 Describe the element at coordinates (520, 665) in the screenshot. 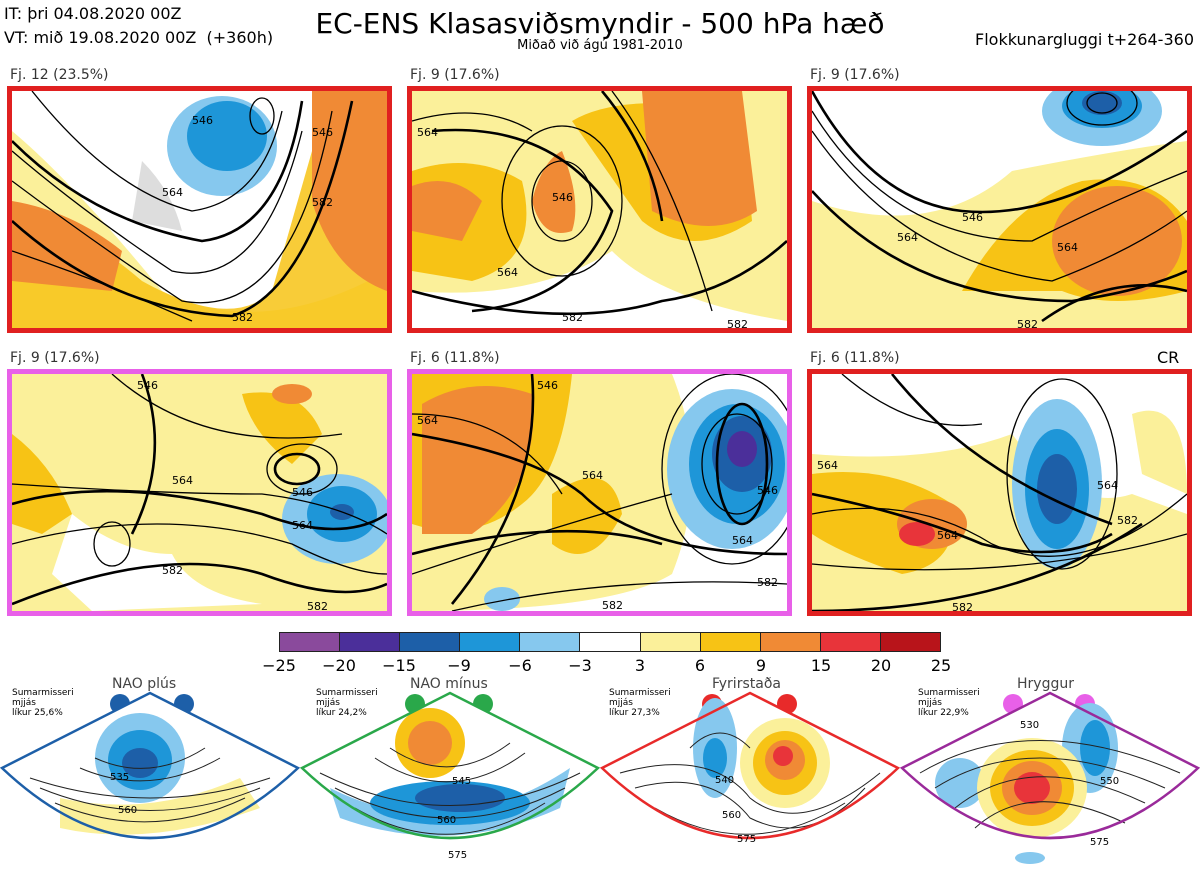

I see `legend-tick: −6` at that location.